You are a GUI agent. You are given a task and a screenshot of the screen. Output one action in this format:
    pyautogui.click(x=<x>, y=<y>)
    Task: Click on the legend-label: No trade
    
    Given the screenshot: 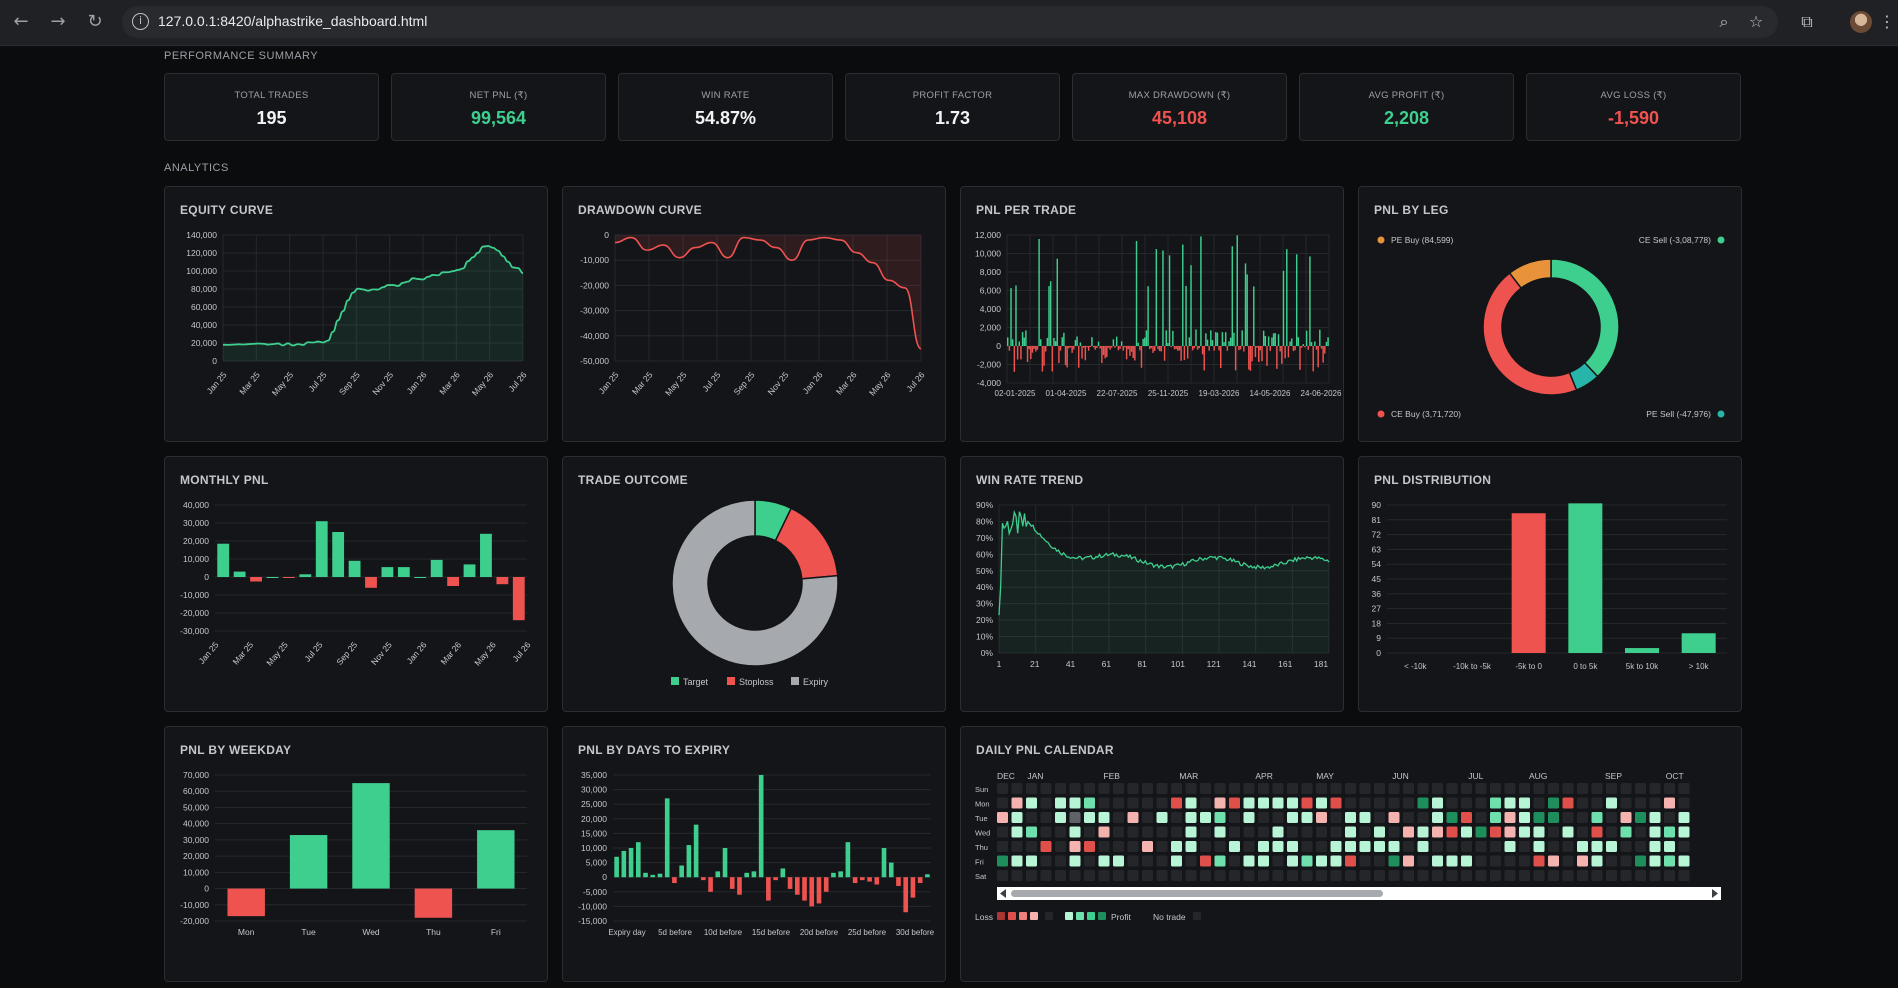 What is the action you would take?
    pyautogui.click(x=1169, y=917)
    